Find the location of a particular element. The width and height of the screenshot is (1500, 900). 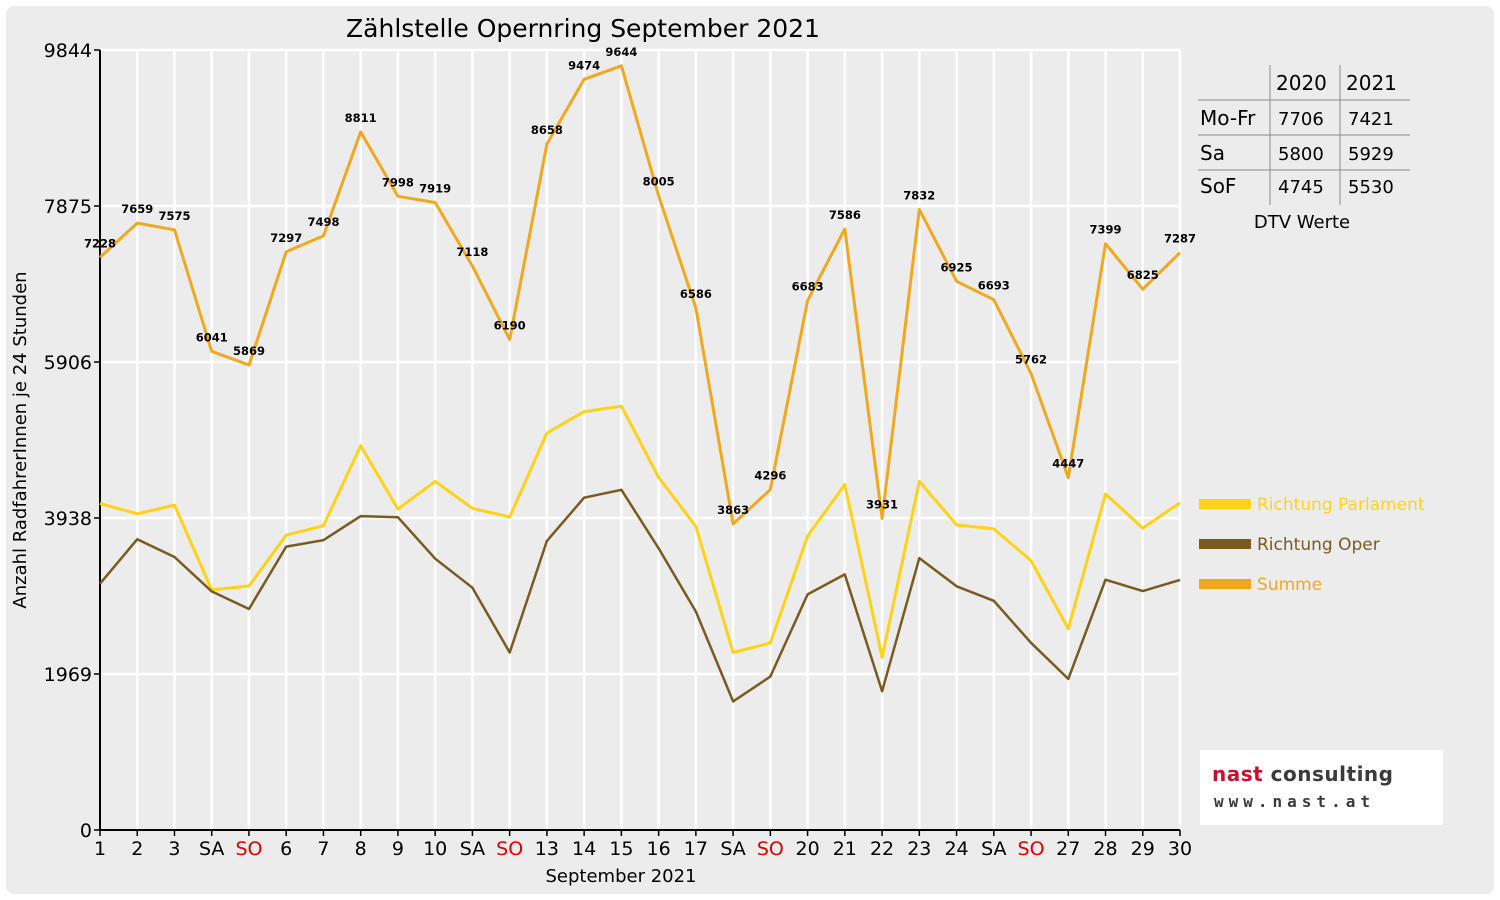

y-tick-label: 0 is located at coordinates (86, 831).